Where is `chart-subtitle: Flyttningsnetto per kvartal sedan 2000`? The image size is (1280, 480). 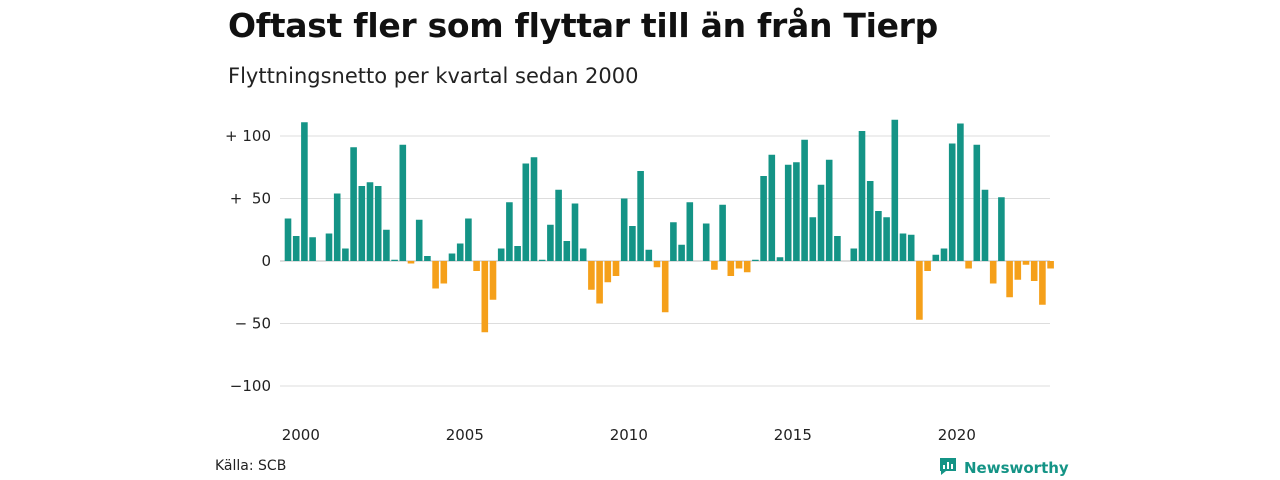
chart-subtitle: Flyttningsnetto per kvartal sedan 2000 is located at coordinates (433, 76).